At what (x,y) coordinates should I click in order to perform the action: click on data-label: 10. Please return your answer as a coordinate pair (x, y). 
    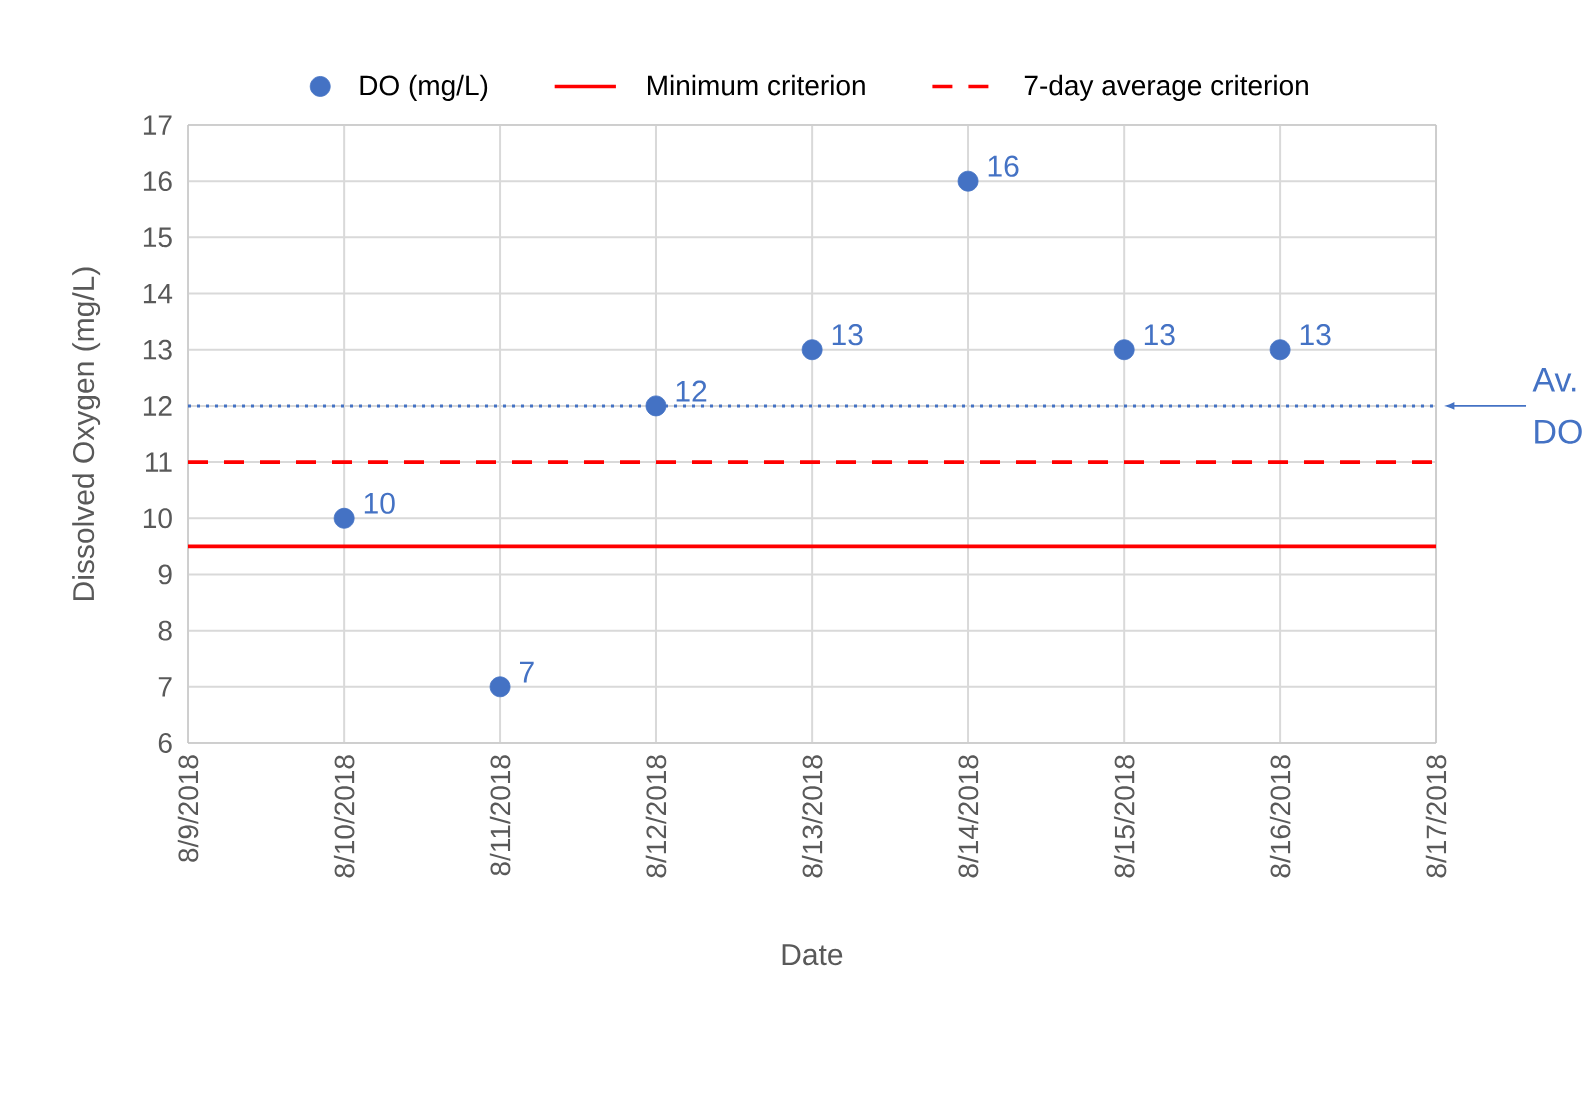
    Looking at the image, I should click on (379, 503).